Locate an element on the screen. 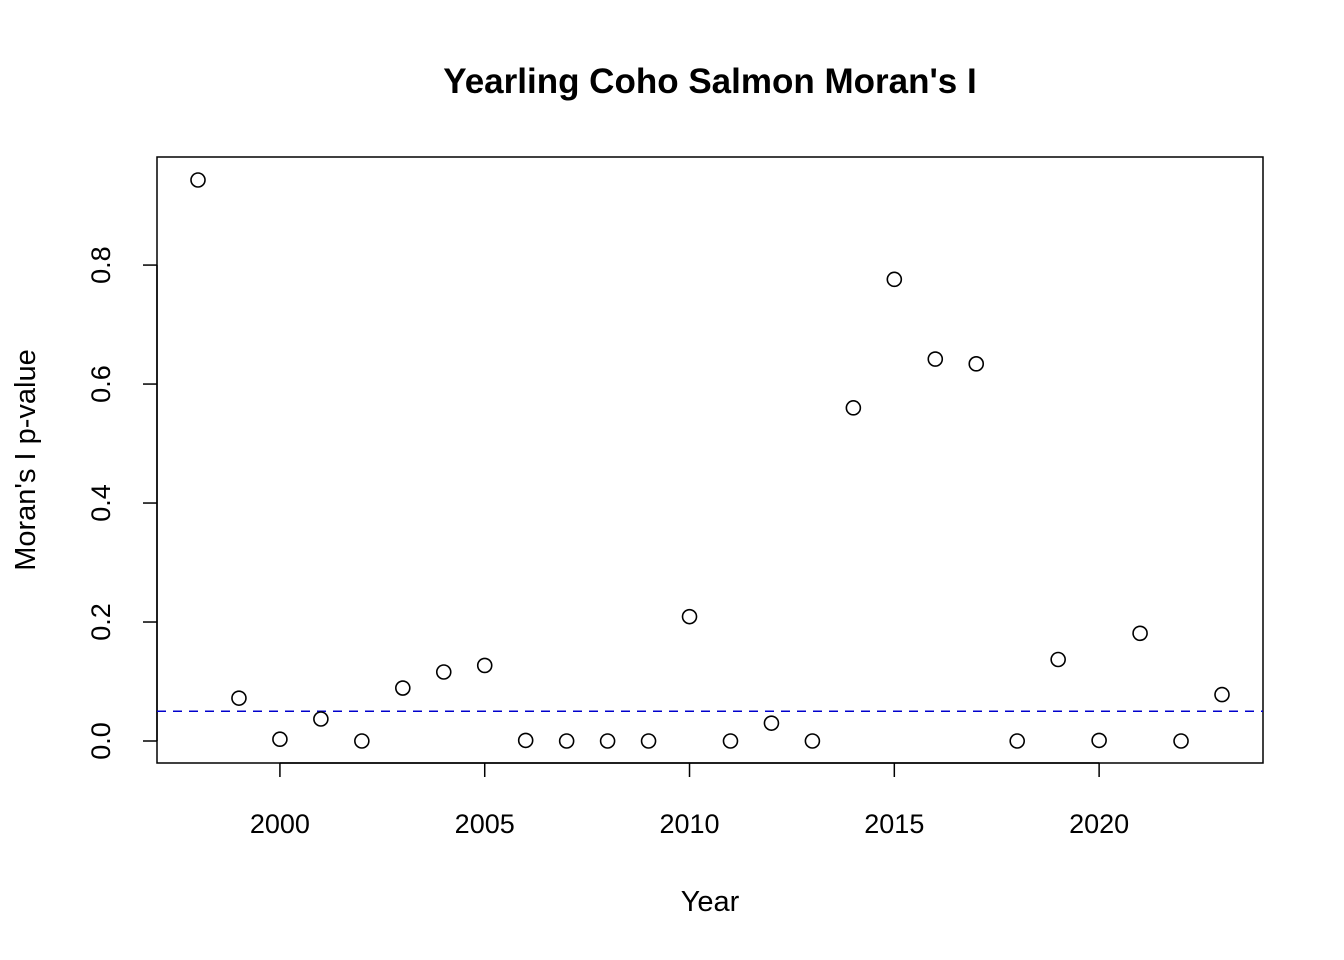 This screenshot has height=960, width=1344. data-point-2019 is located at coordinates (1058, 659).